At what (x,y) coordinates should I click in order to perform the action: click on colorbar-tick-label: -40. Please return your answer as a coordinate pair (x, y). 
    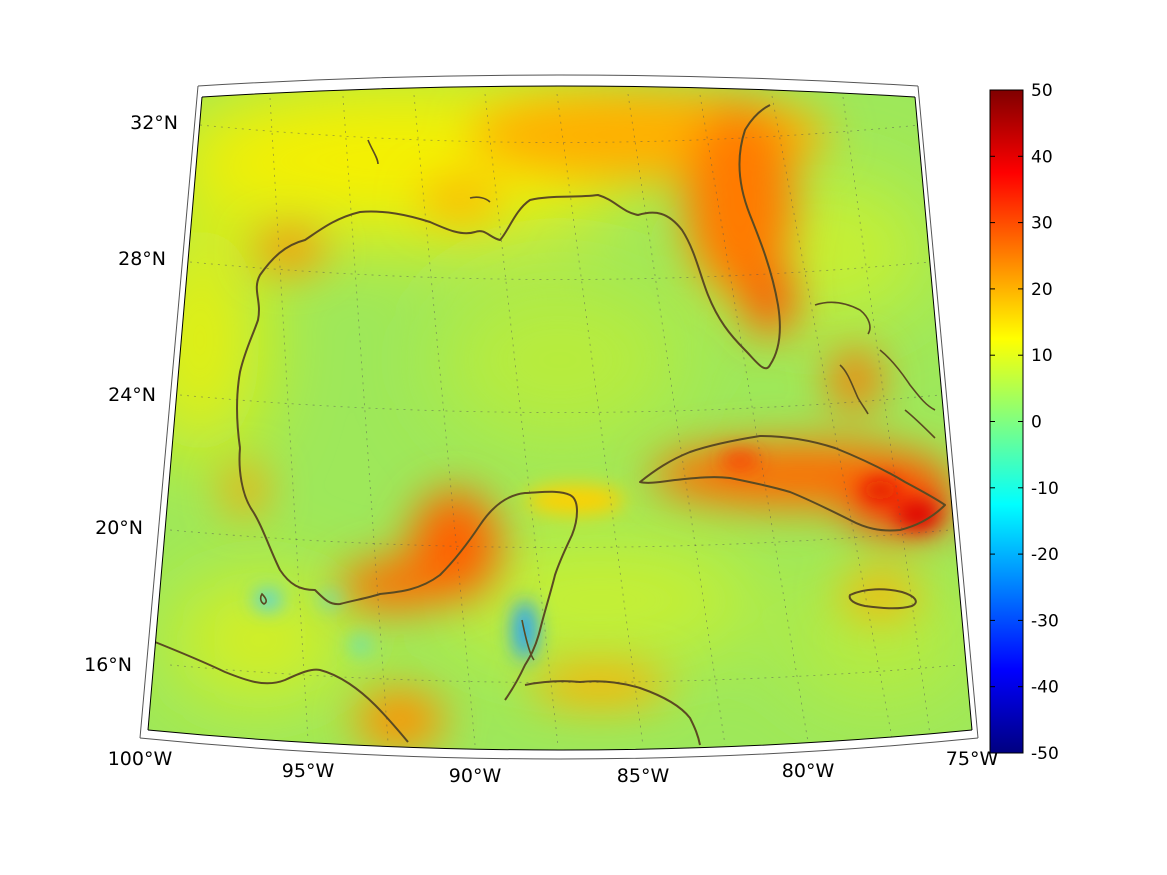
    Looking at the image, I should click on (1045, 688).